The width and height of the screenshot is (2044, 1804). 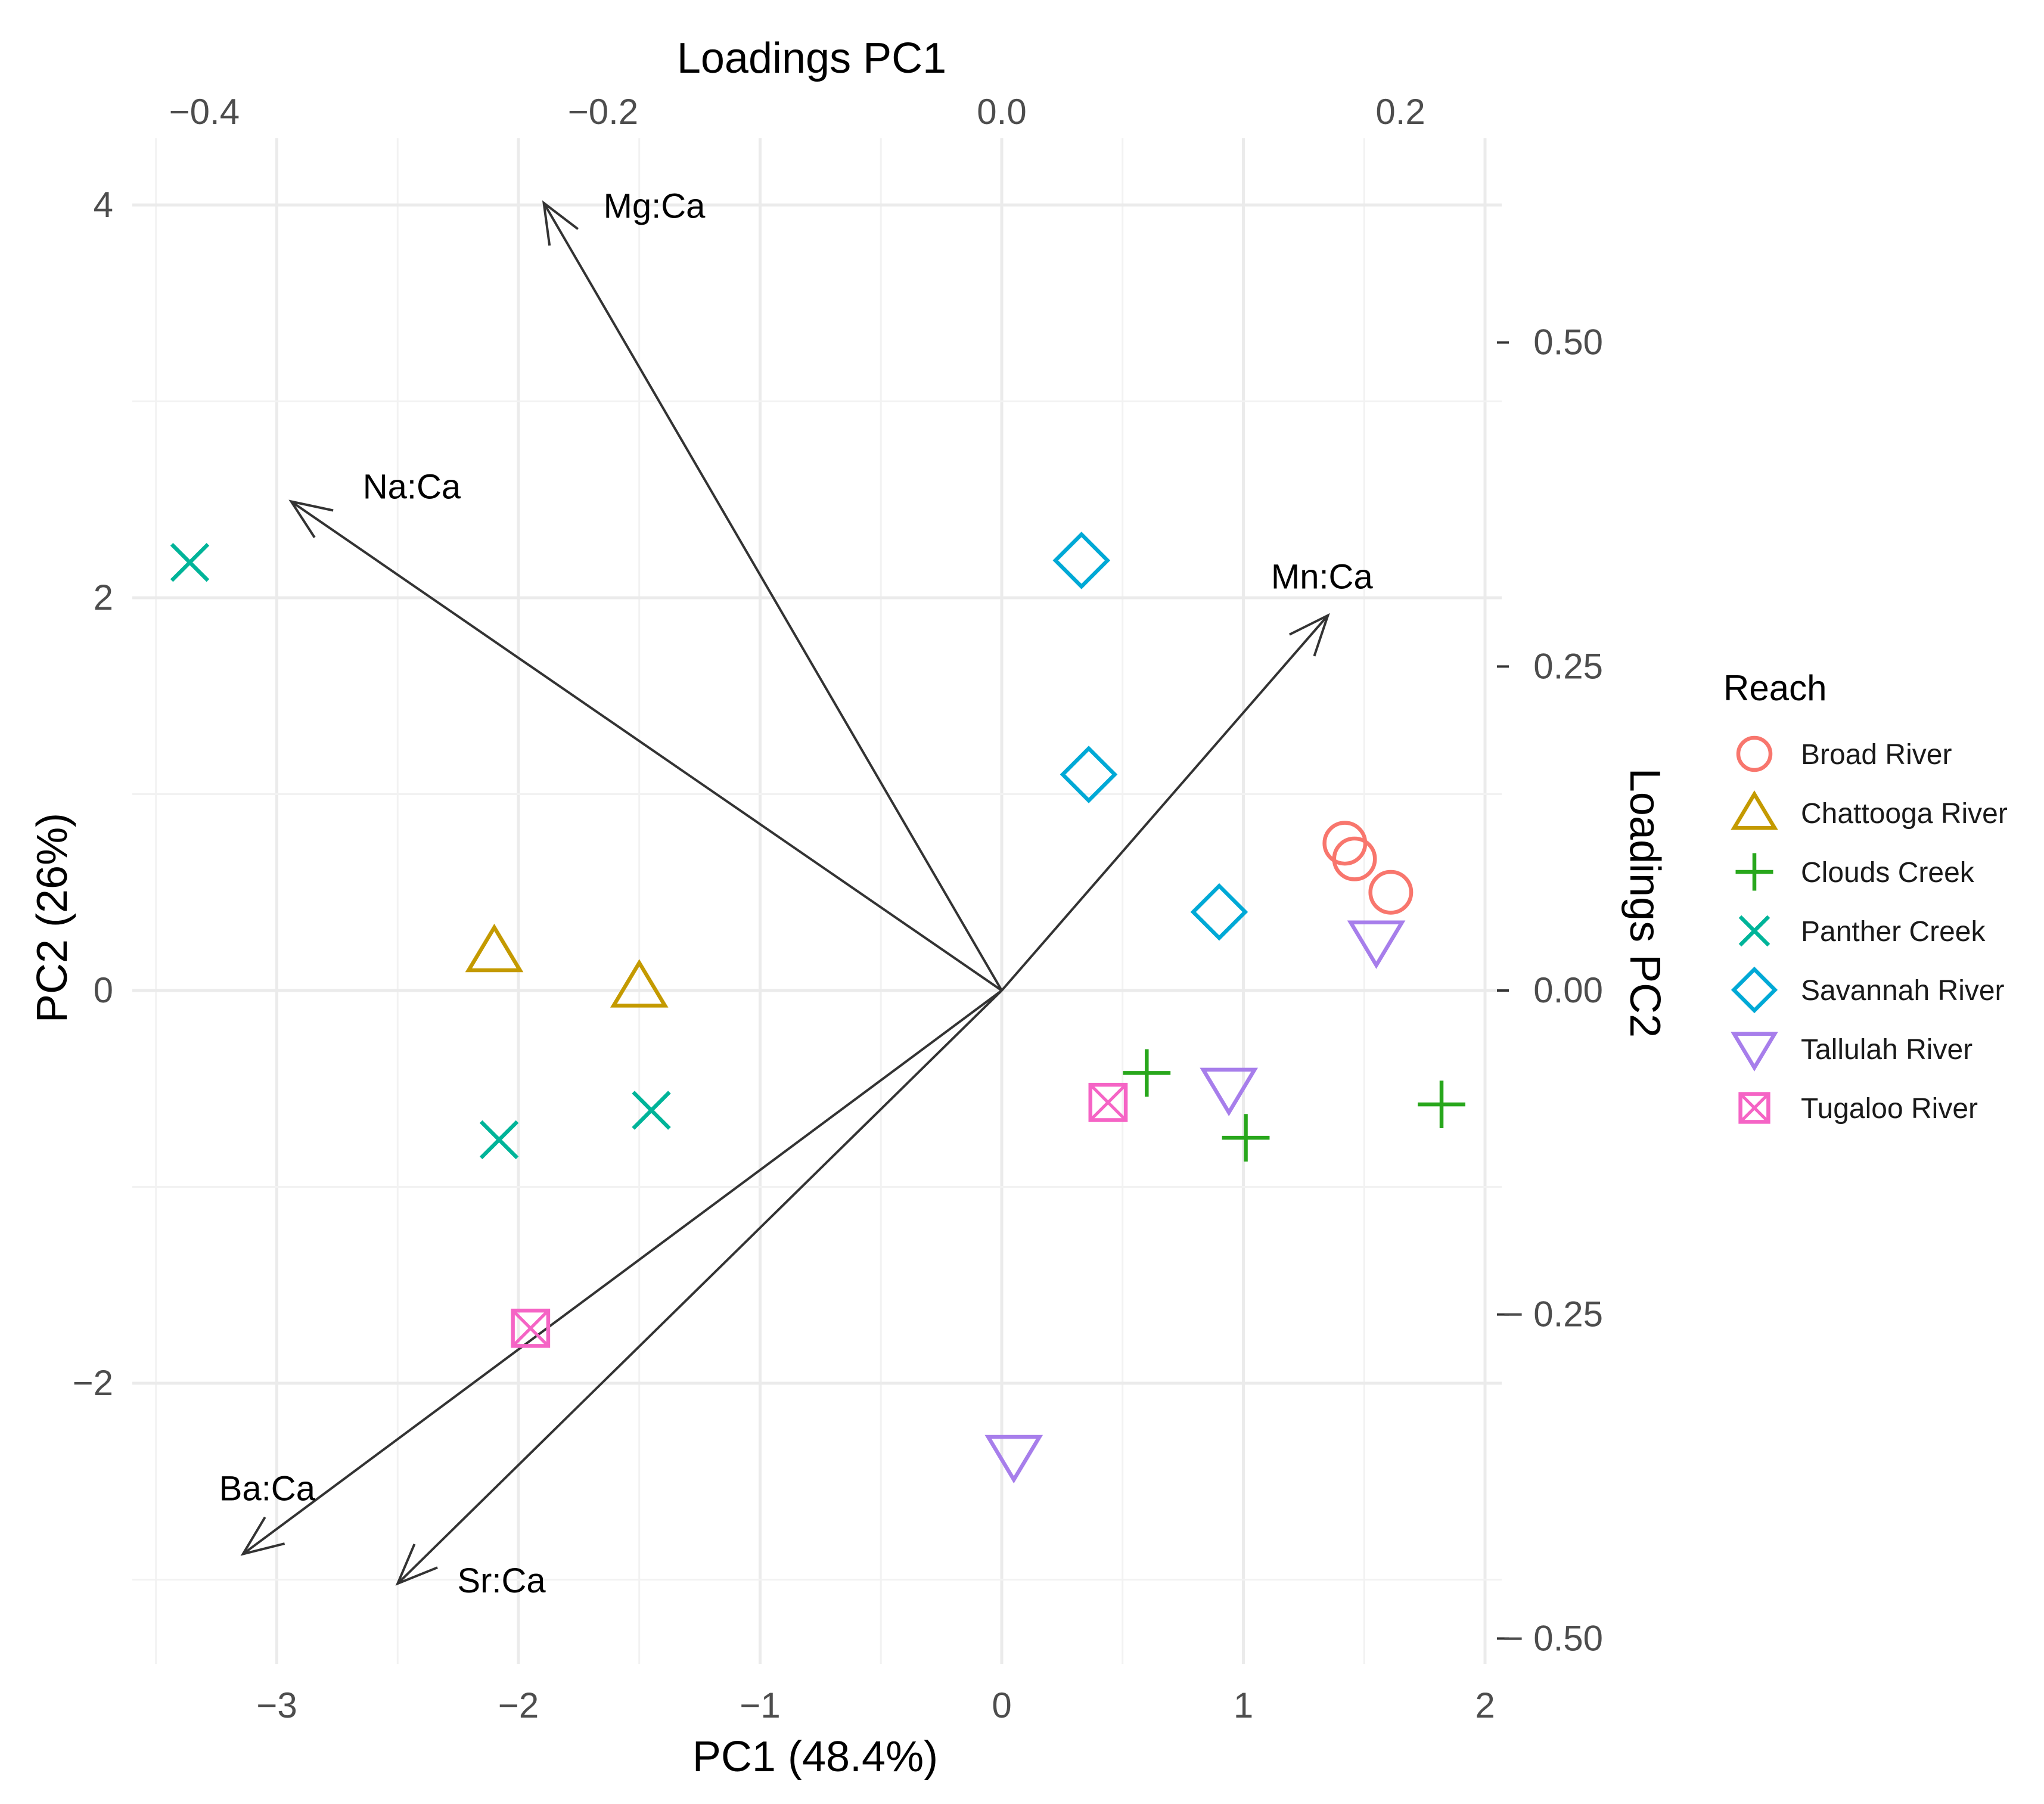 I want to click on right-tick-label: 0.00, so click(x=1568, y=990).